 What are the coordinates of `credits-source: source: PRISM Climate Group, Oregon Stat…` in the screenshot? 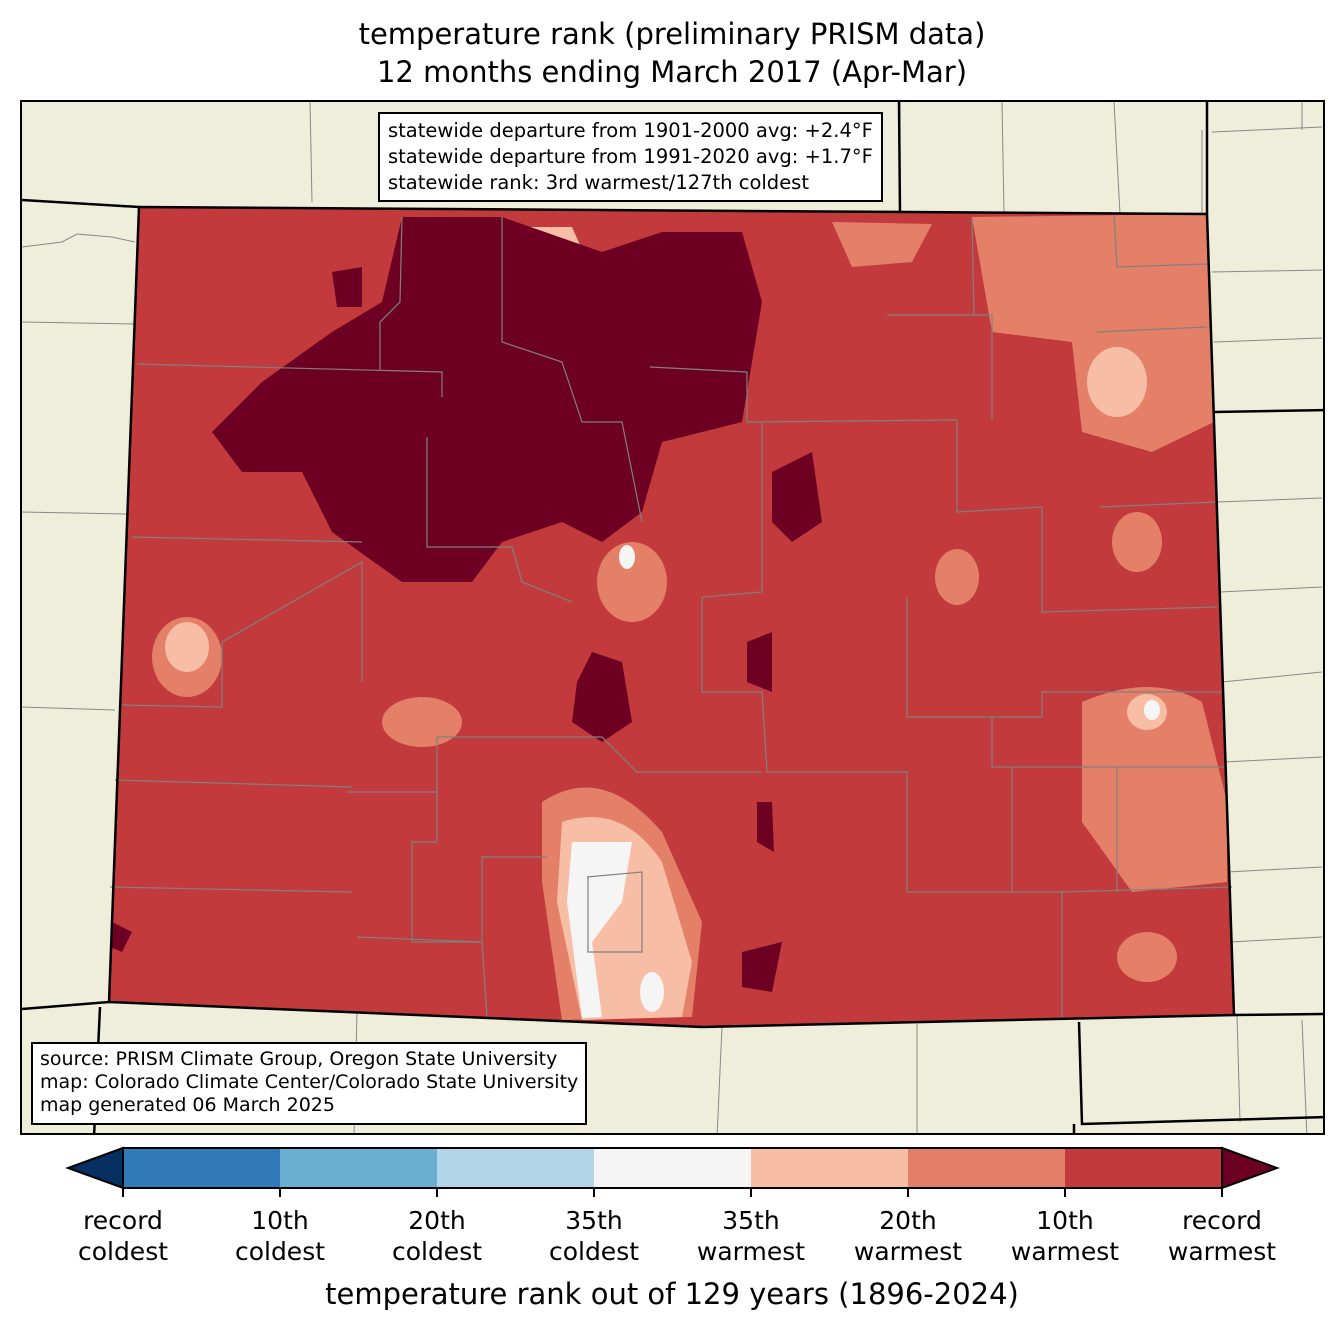 It's located at (299, 1059).